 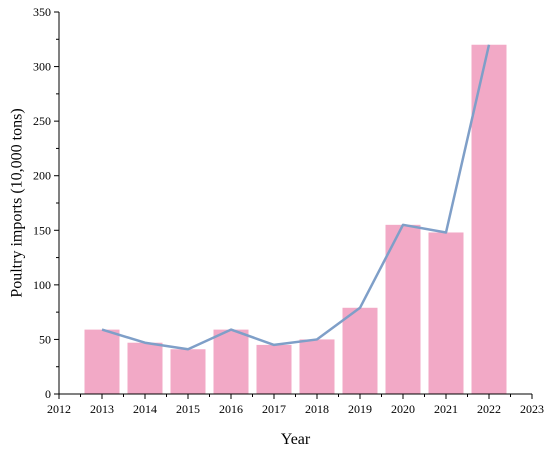 I want to click on y-tick-label-250: 250, so click(x=42, y=121).